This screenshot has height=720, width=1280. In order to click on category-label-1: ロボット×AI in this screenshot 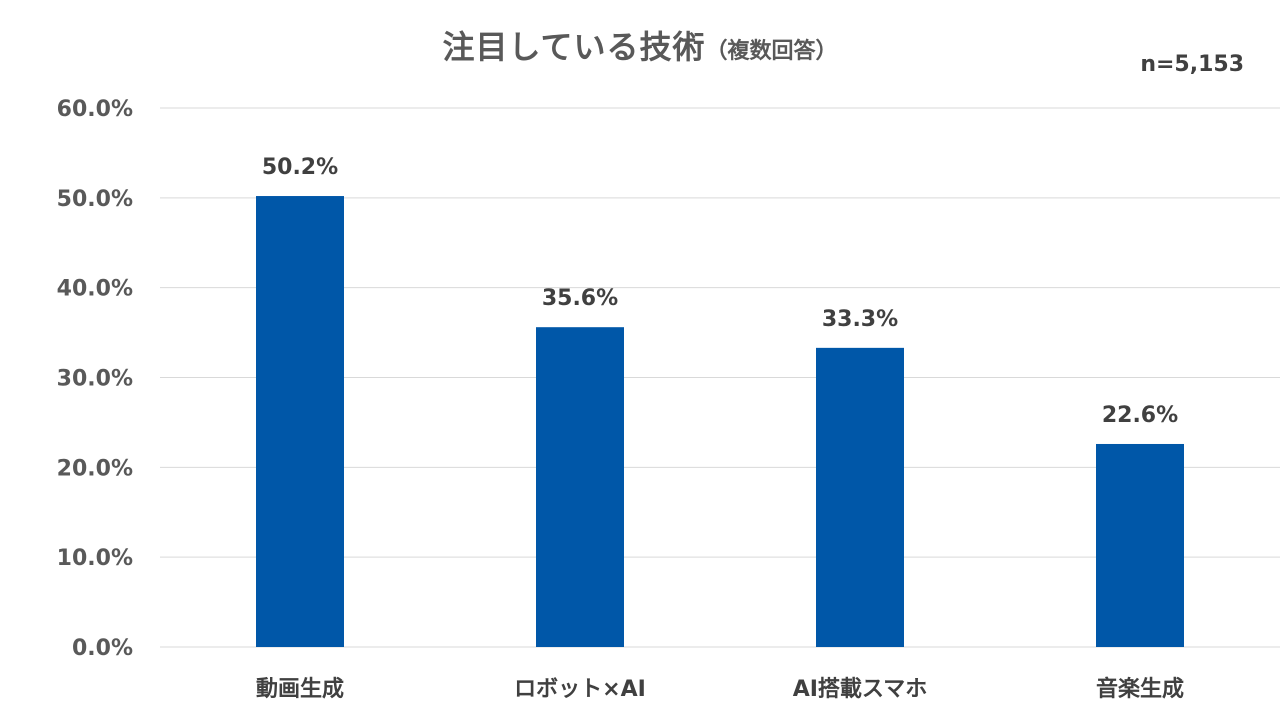, I will do `click(580, 689)`.